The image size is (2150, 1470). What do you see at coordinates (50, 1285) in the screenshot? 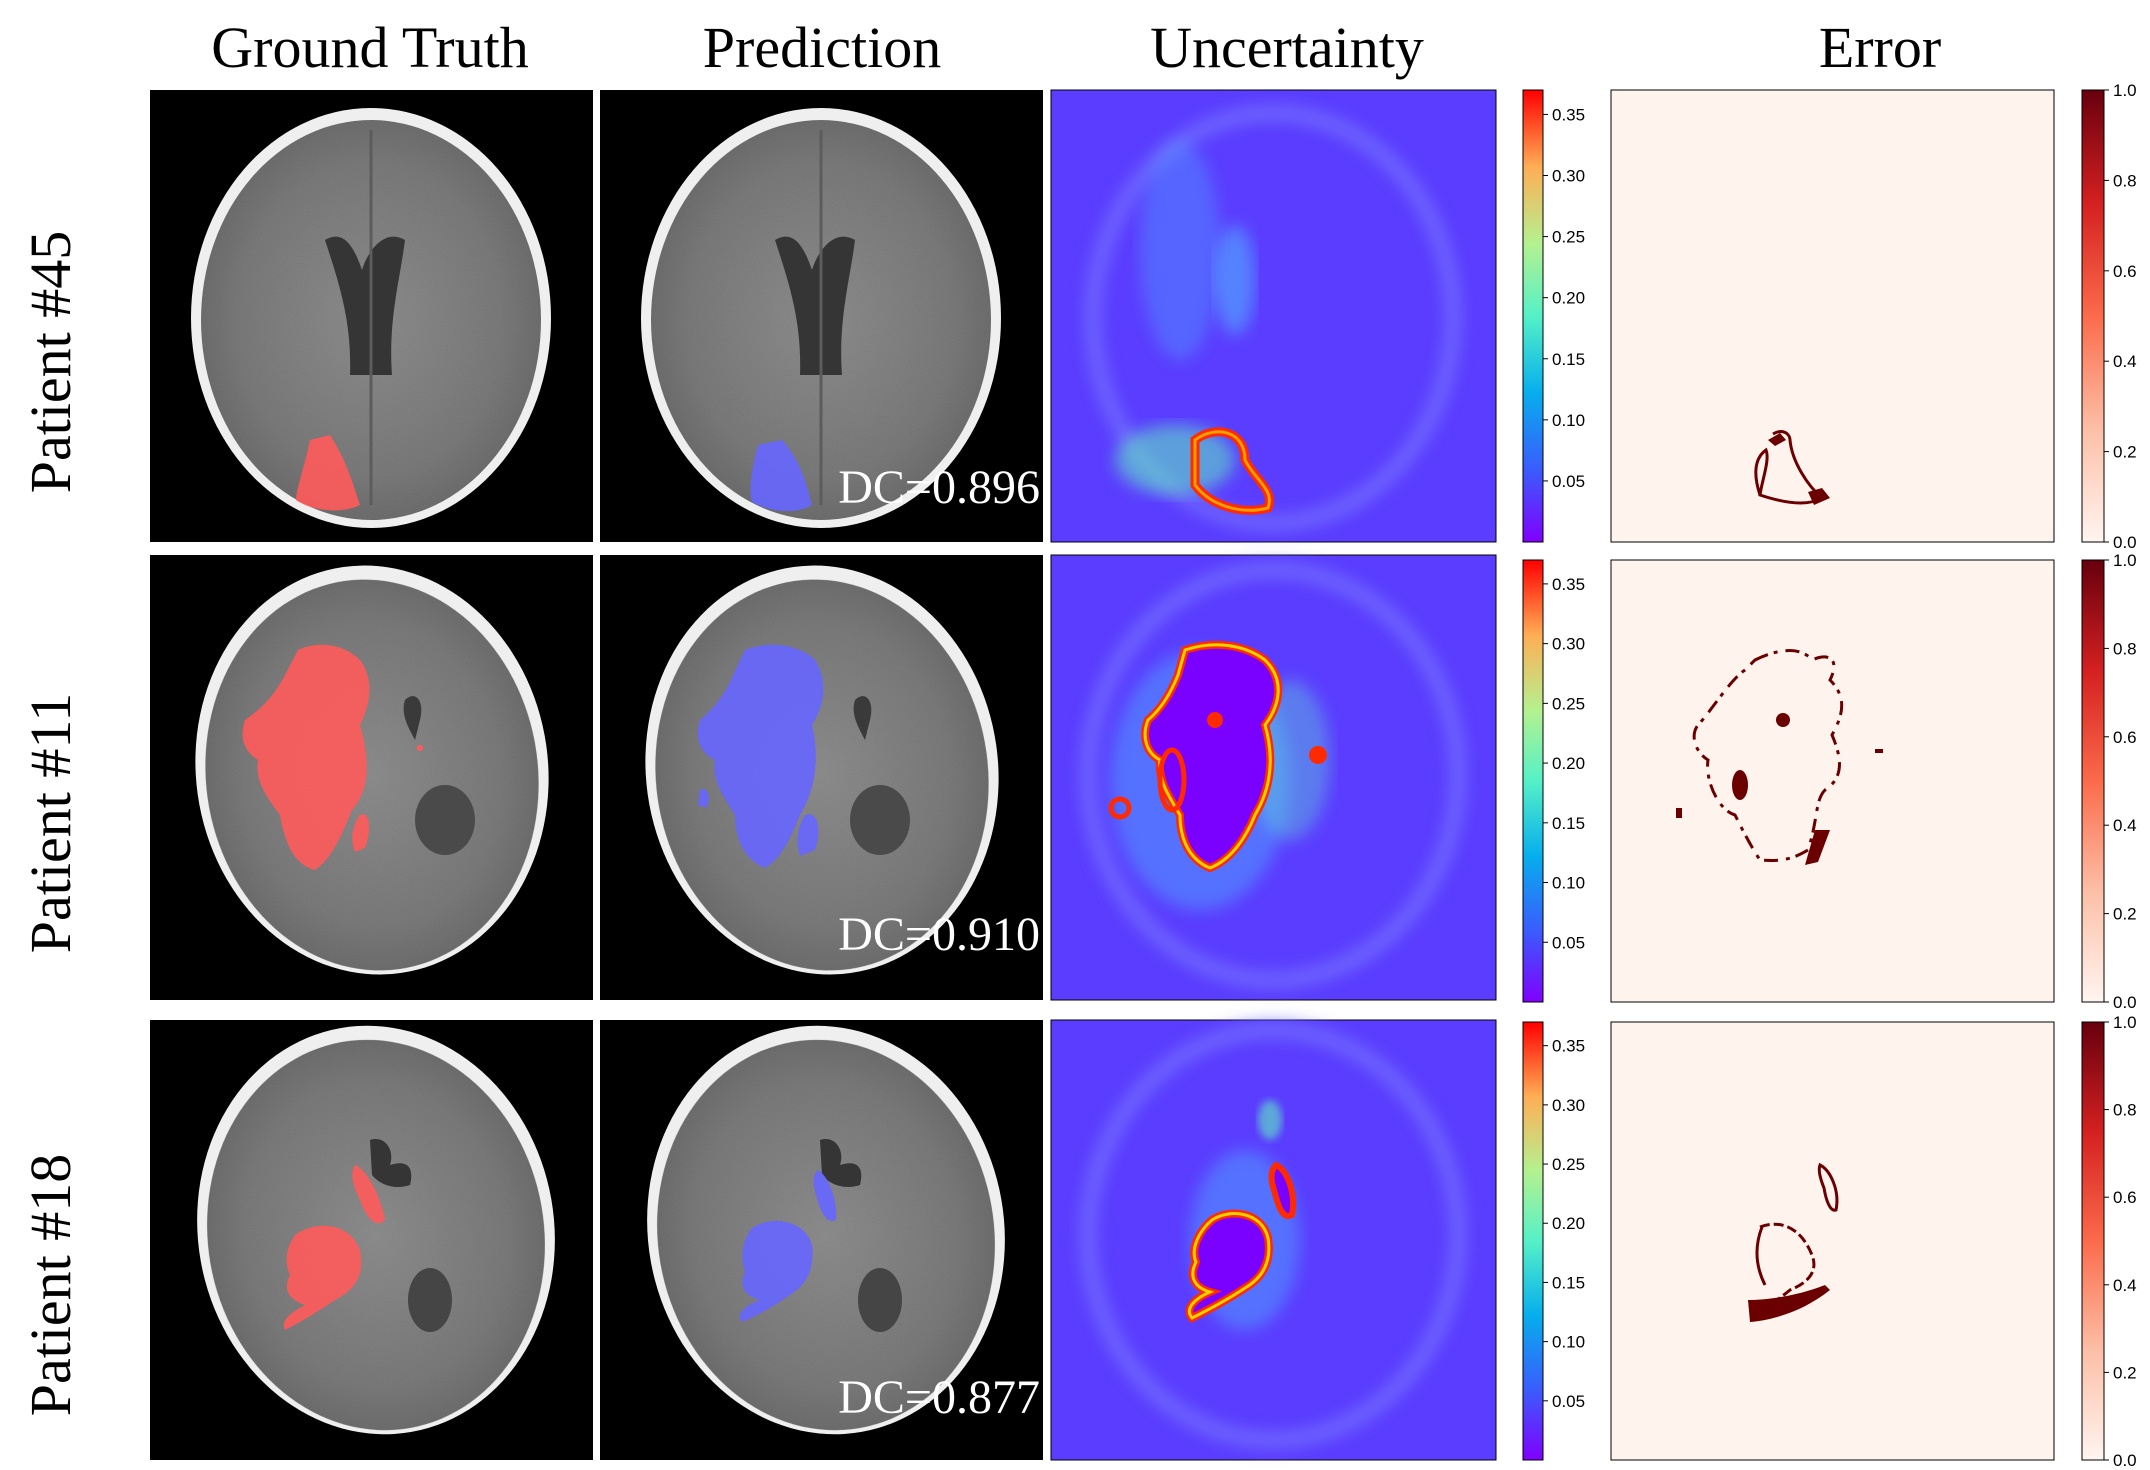
I see `row-title-patient-18: Patient #18` at bounding box center [50, 1285].